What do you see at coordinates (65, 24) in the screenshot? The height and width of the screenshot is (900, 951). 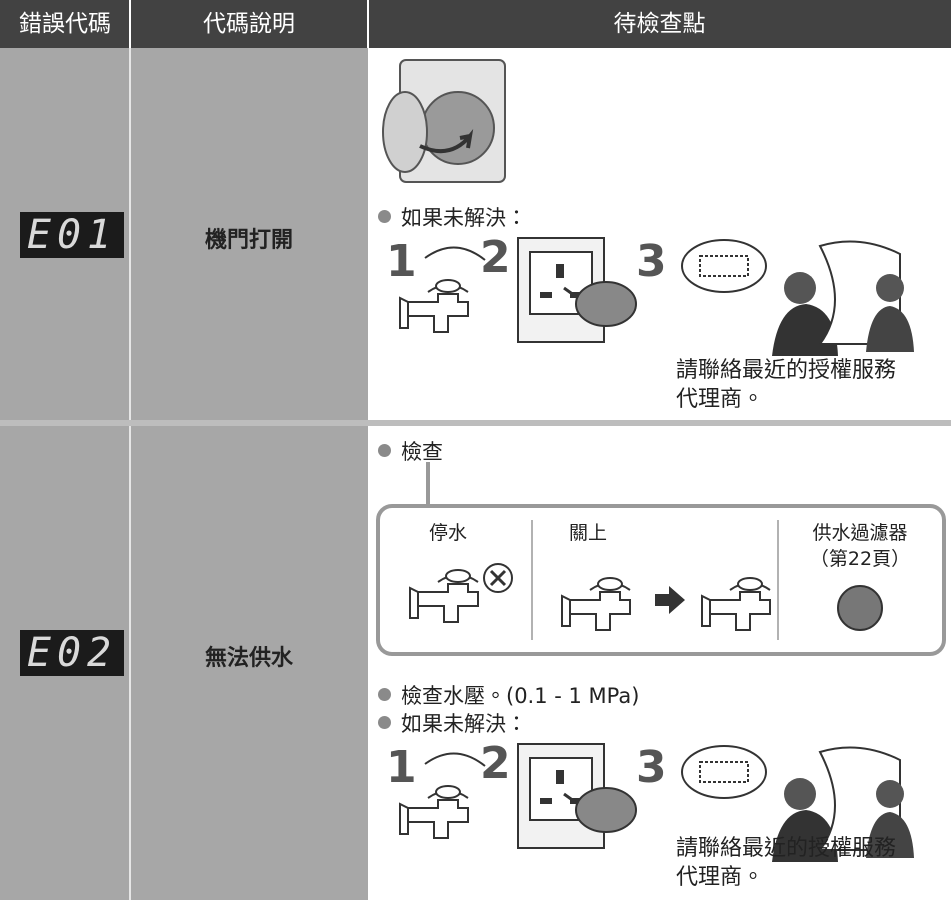 I see `header-cell: 錯誤代碼` at bounding box center [65, 24].